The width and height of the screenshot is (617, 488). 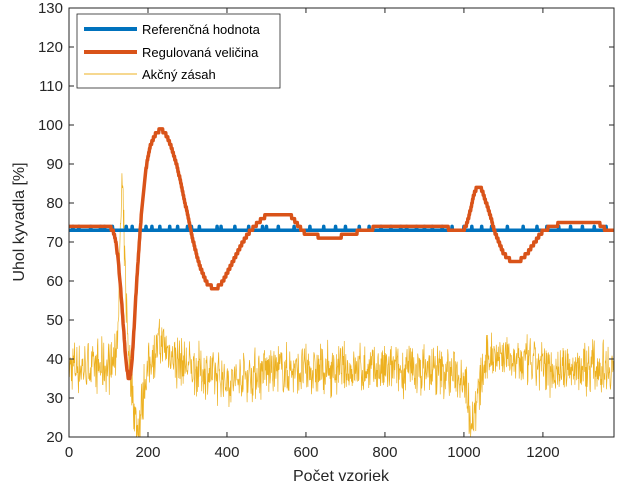 I want to click on x-axis-label: Počet vzoriek, so click(x=341, y=476).